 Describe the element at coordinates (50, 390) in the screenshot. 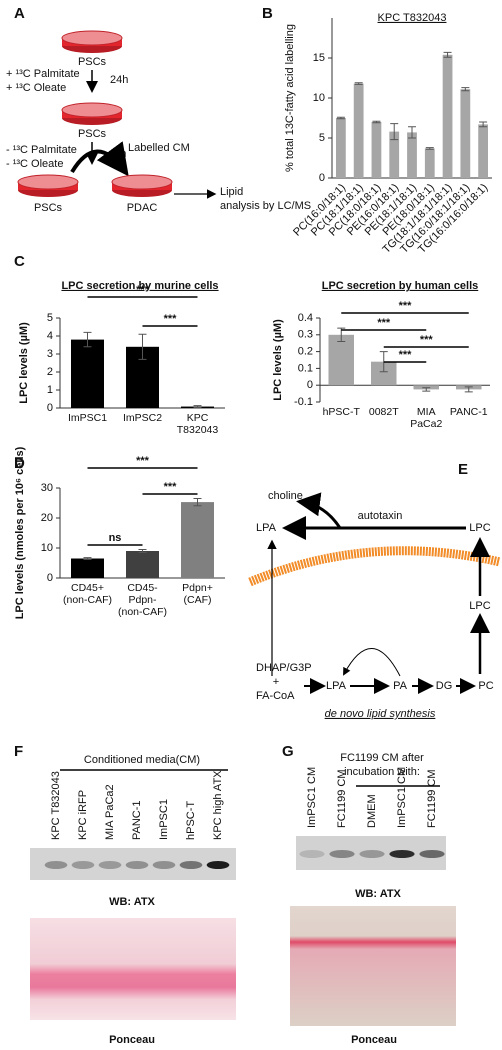

I see `y-tick-label: 1` at that location.